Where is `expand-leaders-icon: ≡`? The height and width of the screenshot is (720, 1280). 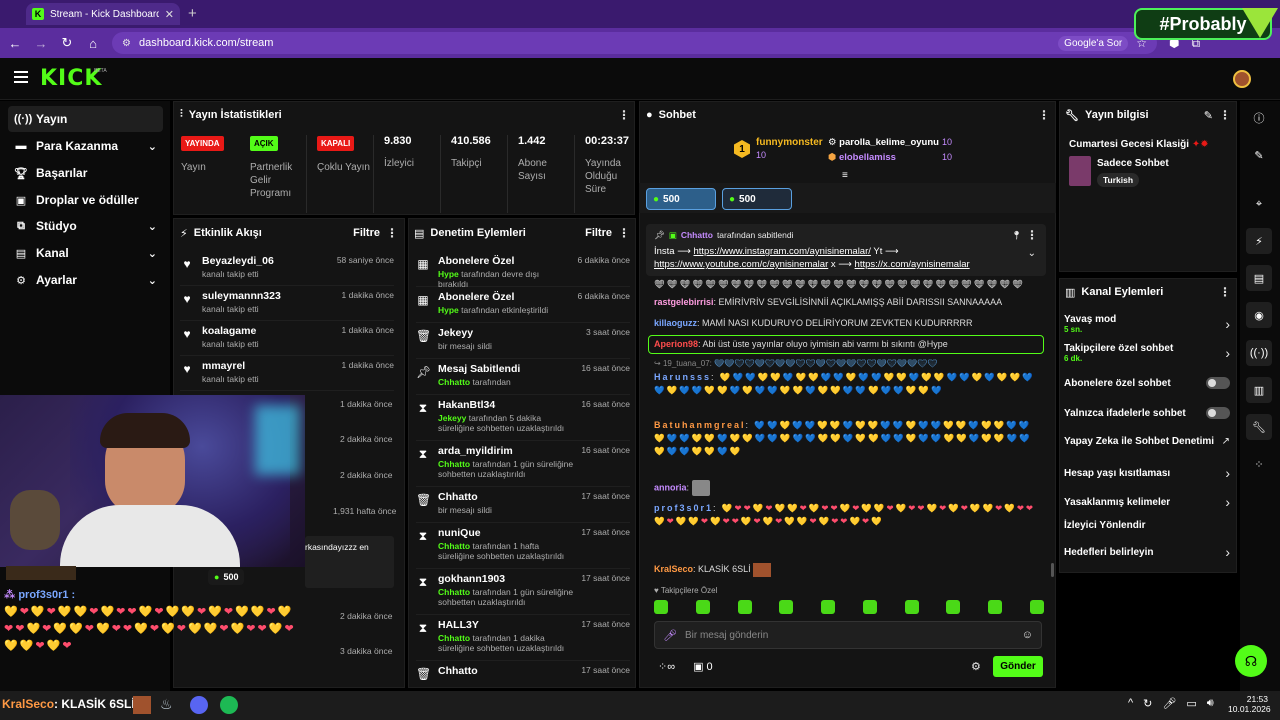
expand-leaders-icon: ≡ is located at coordinates (845, 175).